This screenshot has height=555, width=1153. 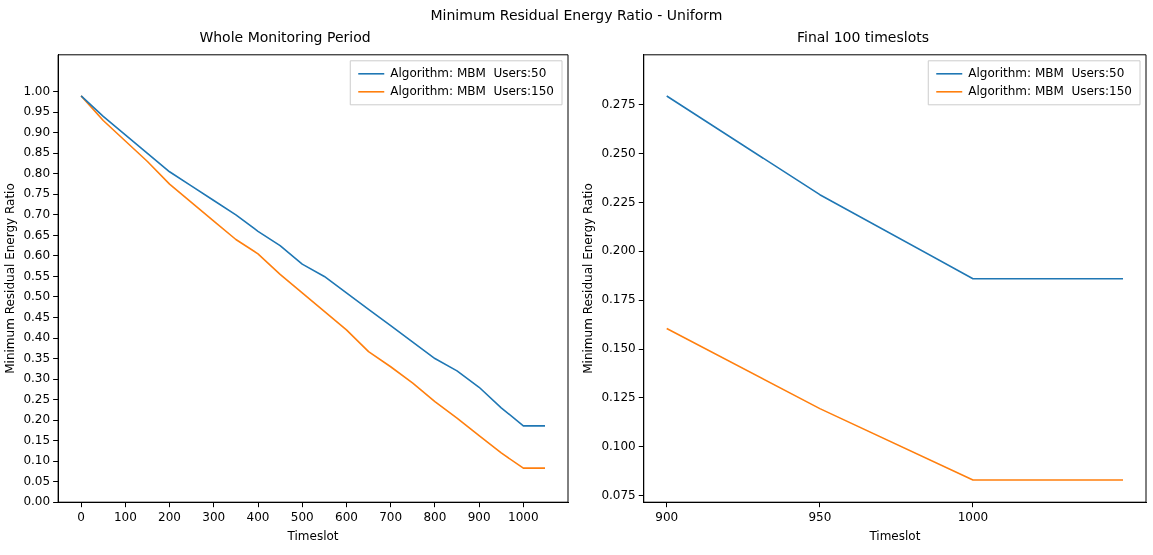 What do you see at coordinates (618, 397) in the screenshot?
I see `y-tick-label: 0.125` at bounding box center [618, 397].